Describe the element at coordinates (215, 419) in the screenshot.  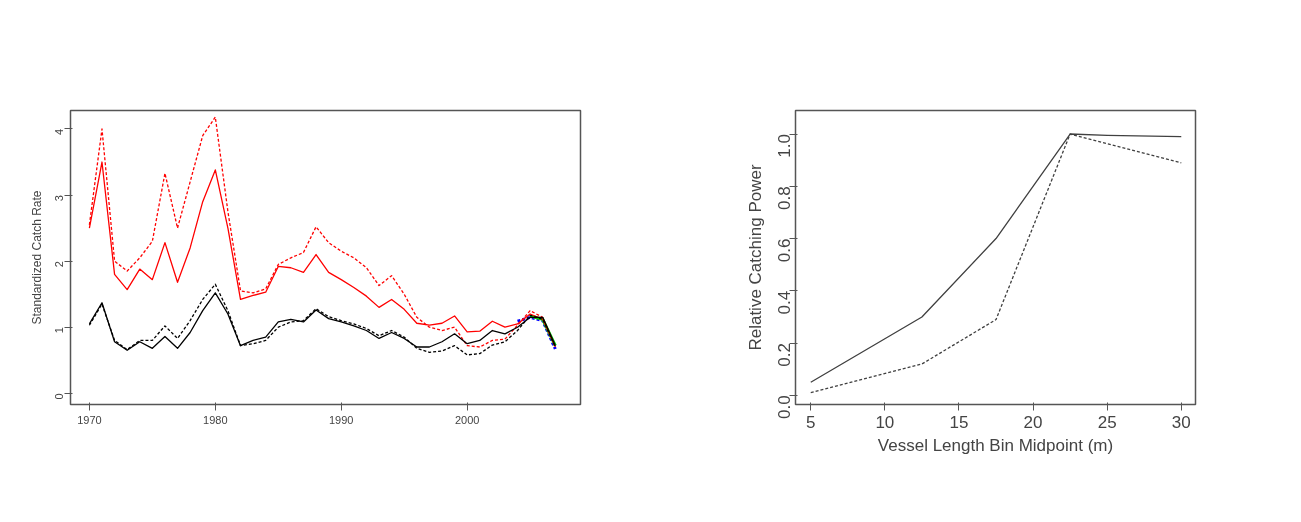
I see `x-tick-label: 1980` at that location.